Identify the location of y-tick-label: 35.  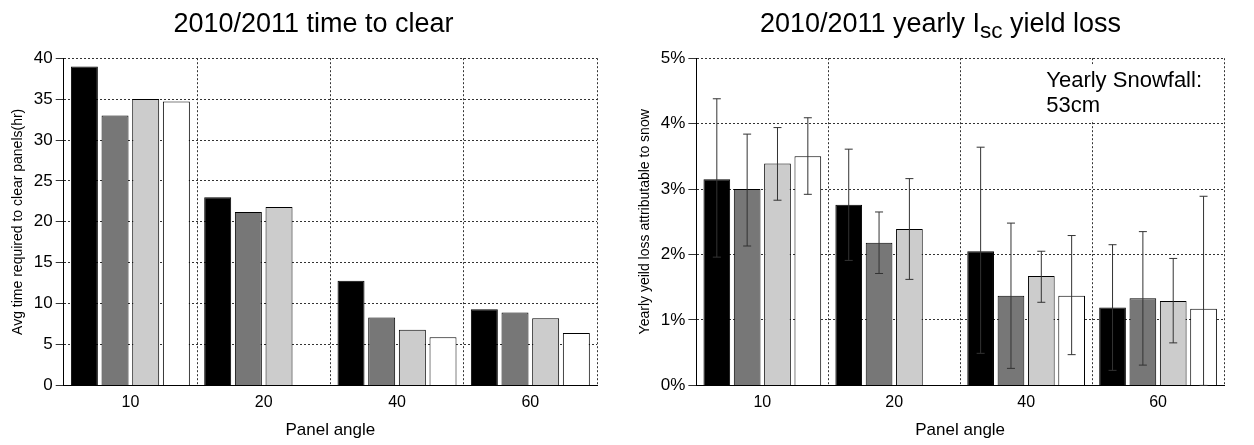
(43, 98).